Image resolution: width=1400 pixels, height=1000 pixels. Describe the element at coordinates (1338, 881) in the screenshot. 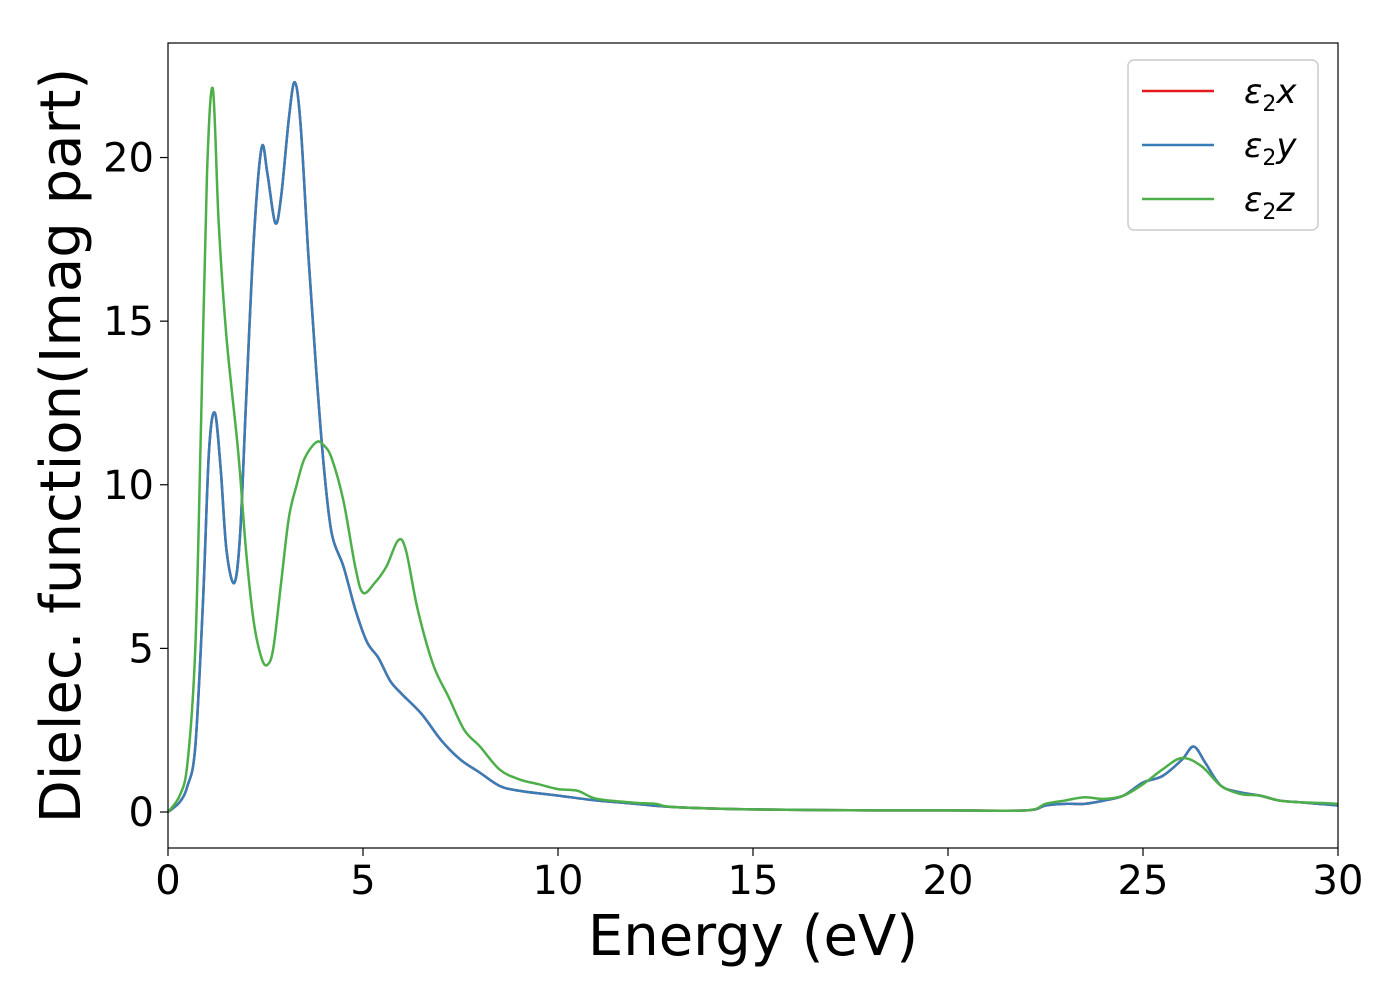

I see `x-tick-label: 30` at that location.